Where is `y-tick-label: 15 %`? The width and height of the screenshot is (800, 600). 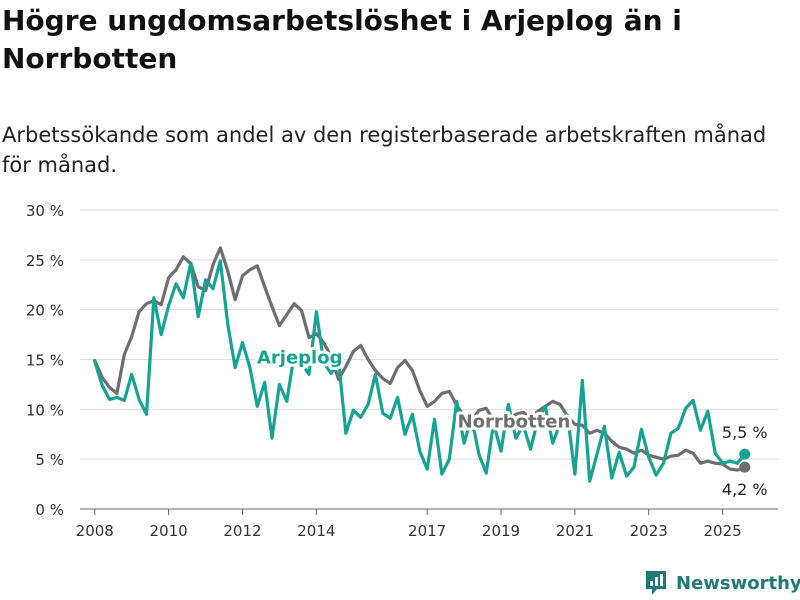
y-tick-label: 15 % is located at coordinates (45, 361).